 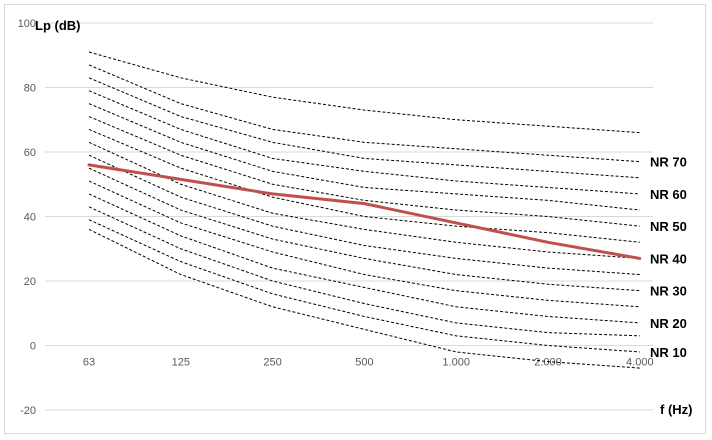 What do you see at coordinates (28, 411) in the screenshot?
I see `y-tick-label: -20` at bounding box center [28, 411].